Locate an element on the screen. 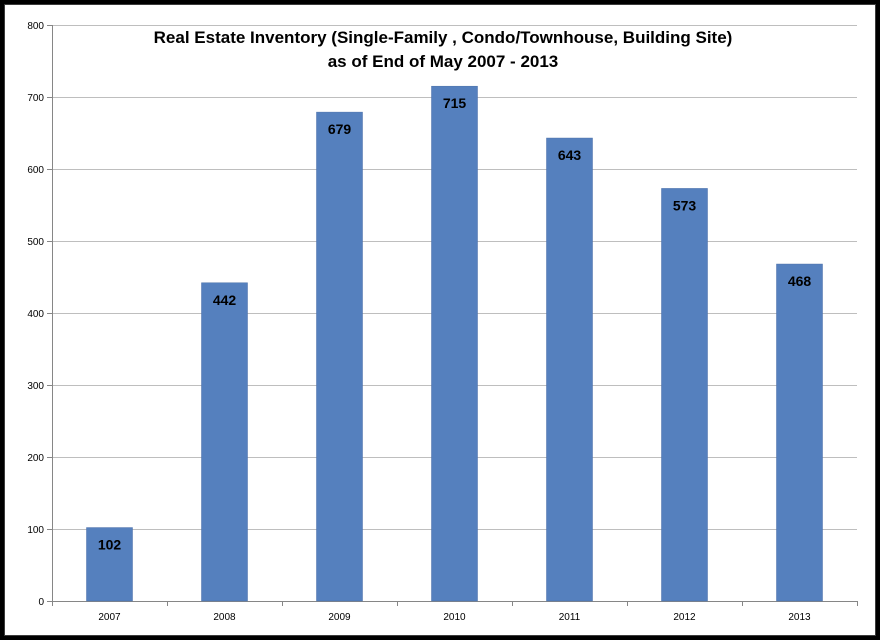  y-tick-label: 100 is located at coordinates (35, 530).